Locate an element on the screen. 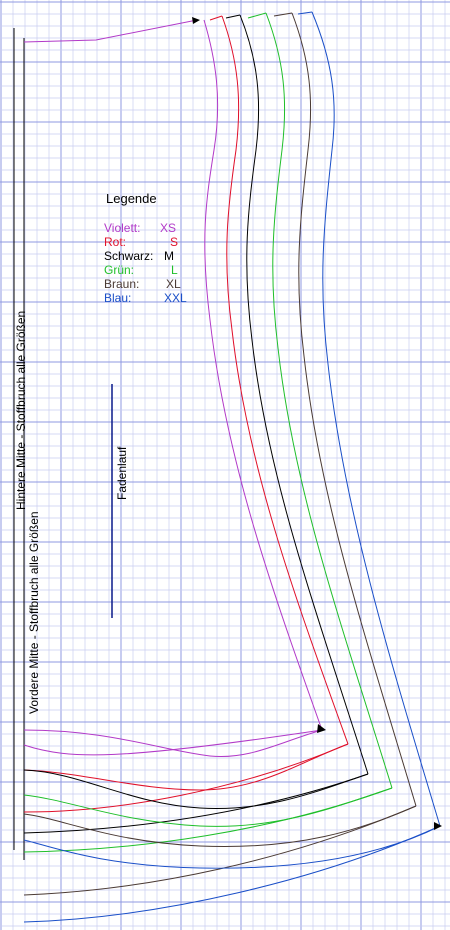 This screenshot has height=930, width=450. legend-color-name: Schwarz: is located at coordinates (129, 256).